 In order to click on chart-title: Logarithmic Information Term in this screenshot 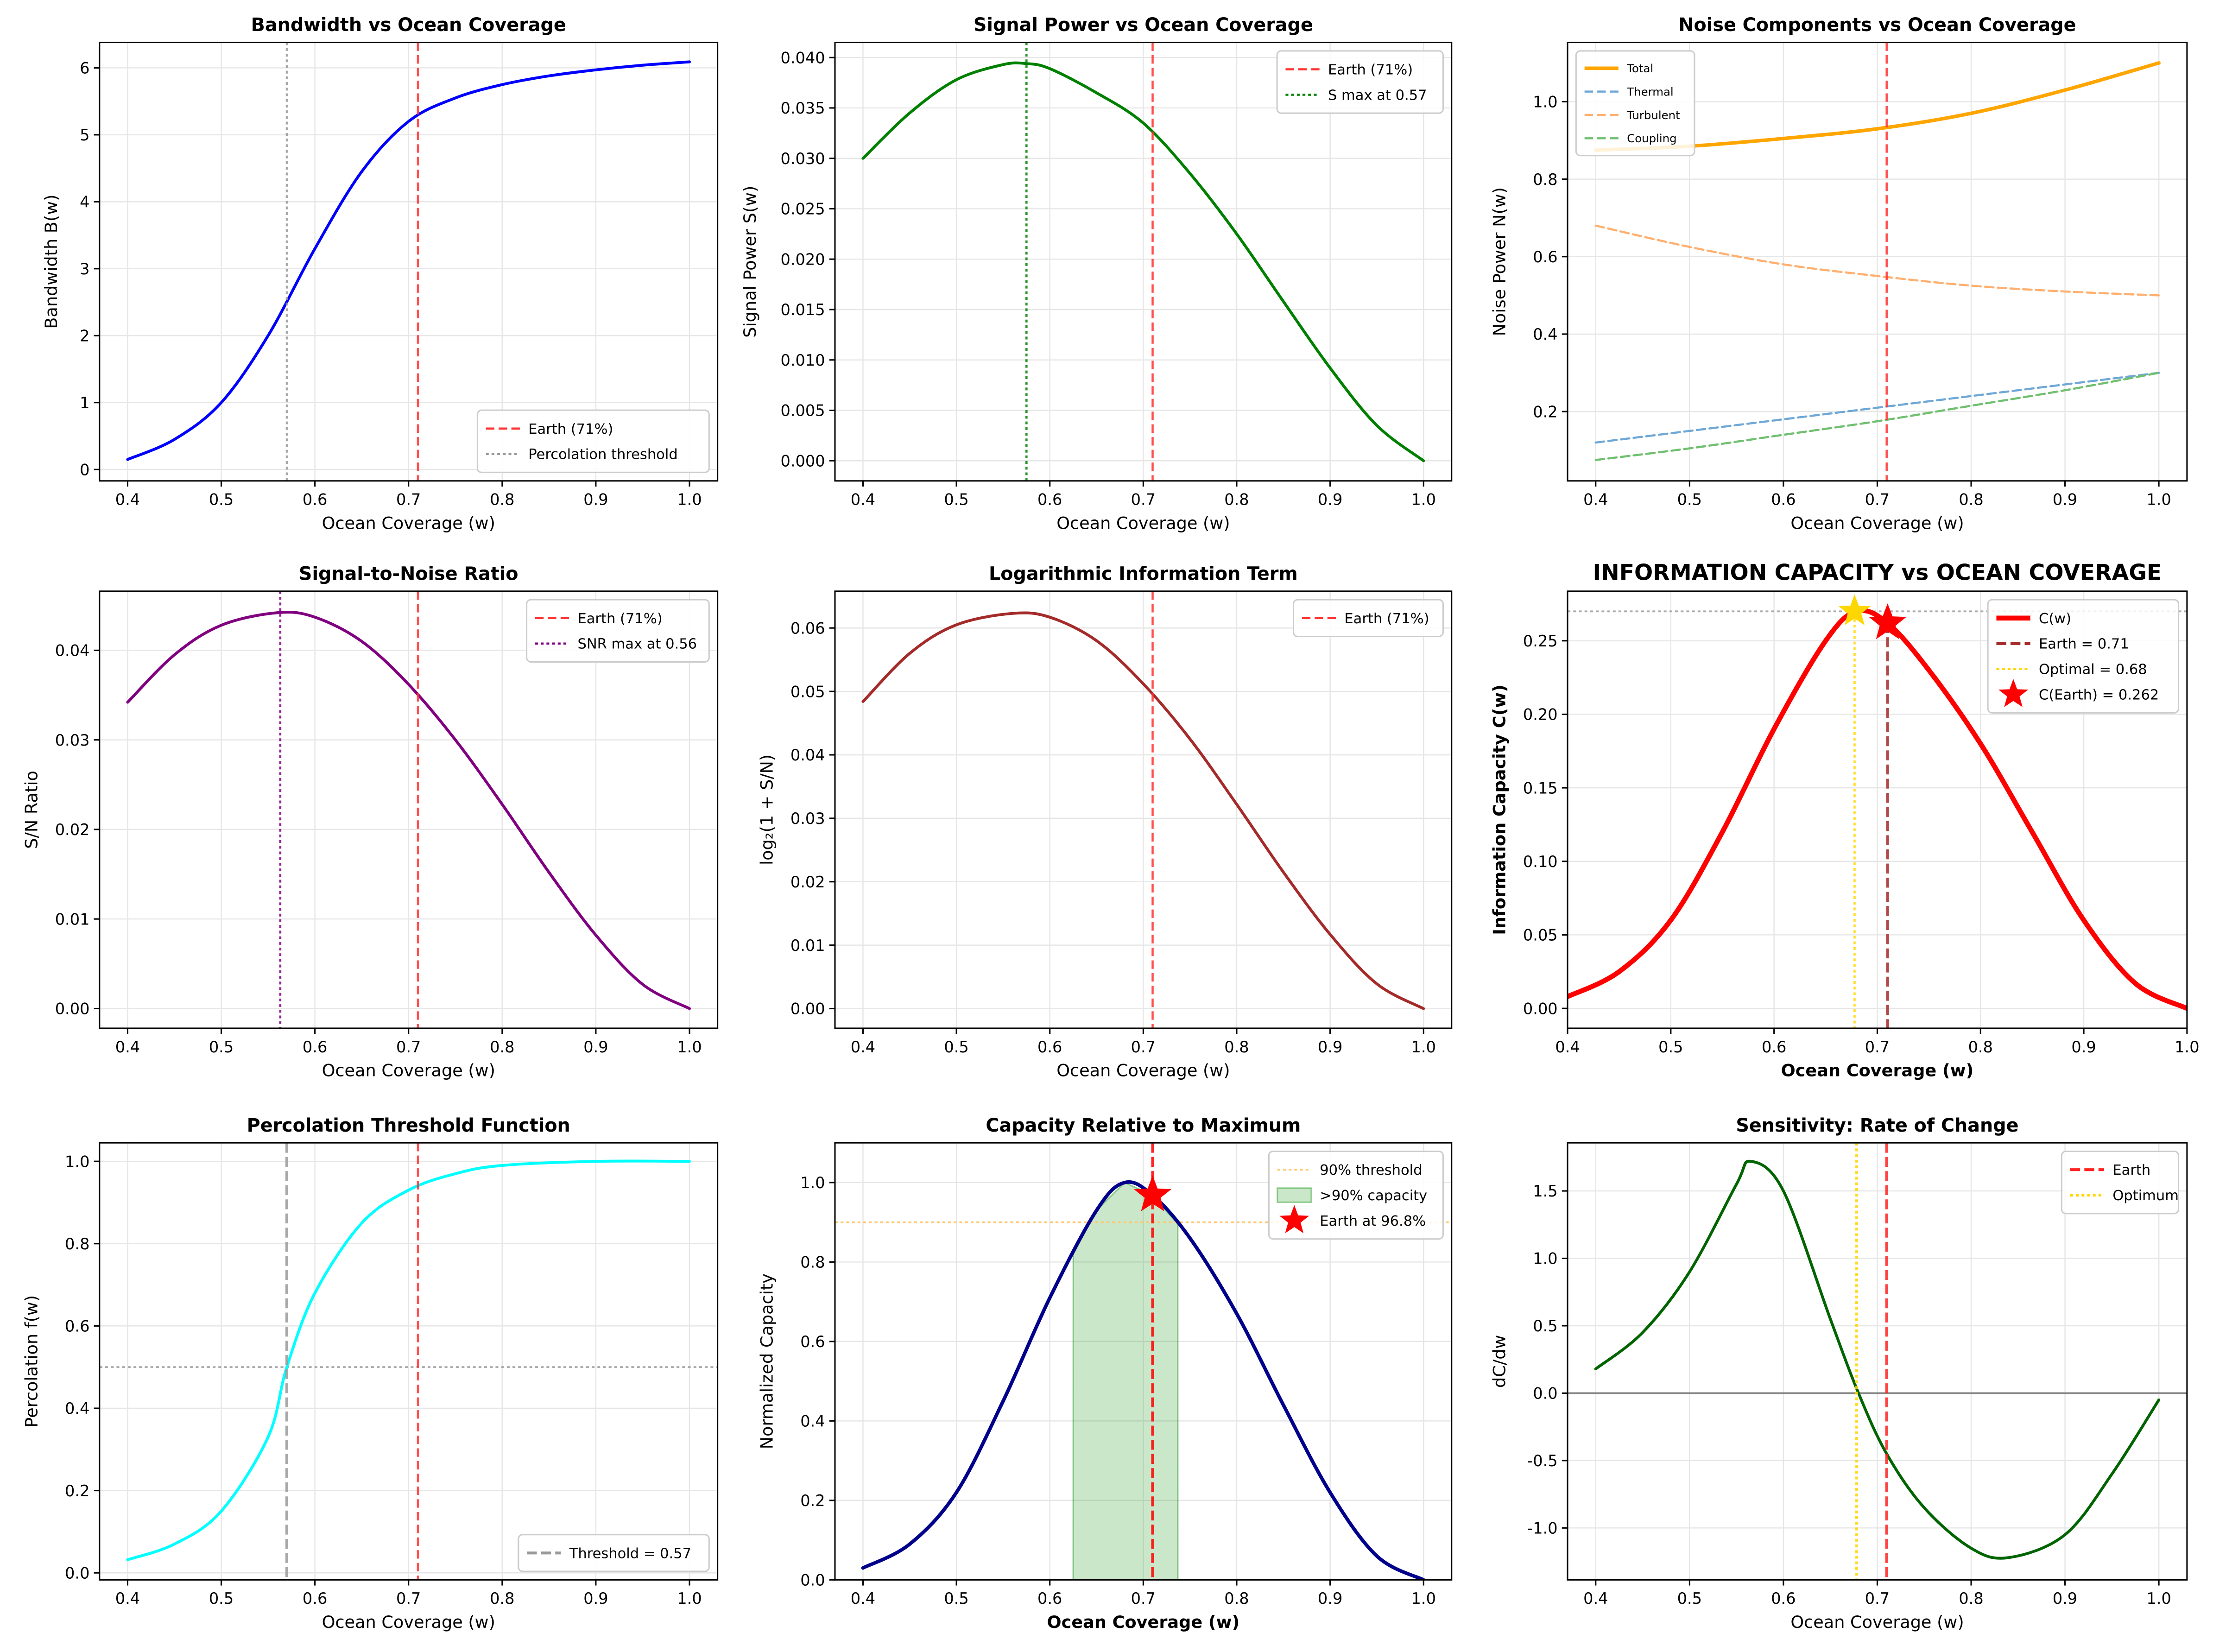, I will do `click(1144, 573)`.